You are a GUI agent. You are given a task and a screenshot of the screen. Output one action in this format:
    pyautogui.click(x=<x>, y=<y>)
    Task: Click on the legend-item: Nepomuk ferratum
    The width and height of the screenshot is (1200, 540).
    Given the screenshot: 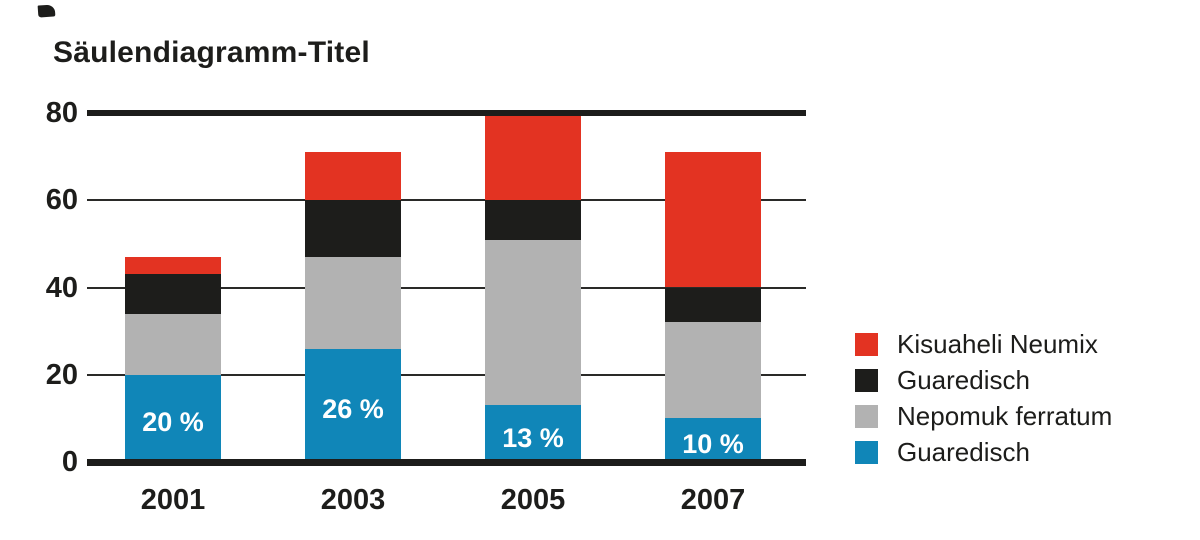 What is the action you would take?
    pyautogui.click(x=984, y=416)
    